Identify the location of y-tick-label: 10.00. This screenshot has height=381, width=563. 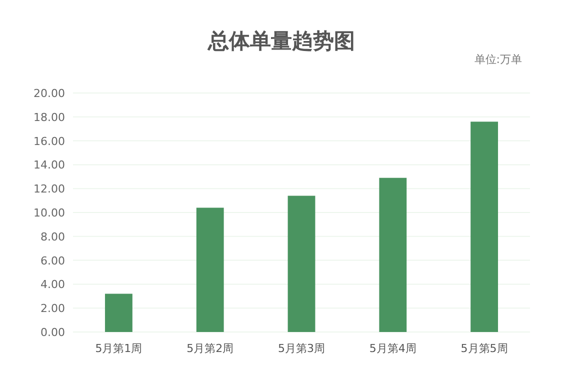
(49, 213).